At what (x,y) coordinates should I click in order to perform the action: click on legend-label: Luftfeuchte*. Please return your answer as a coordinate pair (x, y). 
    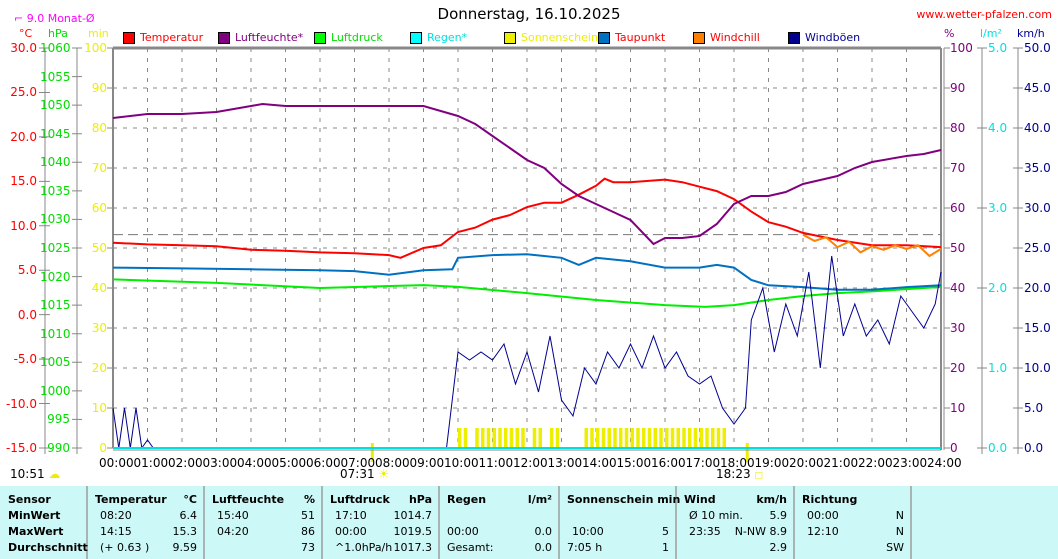
    Looking at the image, I should click on (269, 37).